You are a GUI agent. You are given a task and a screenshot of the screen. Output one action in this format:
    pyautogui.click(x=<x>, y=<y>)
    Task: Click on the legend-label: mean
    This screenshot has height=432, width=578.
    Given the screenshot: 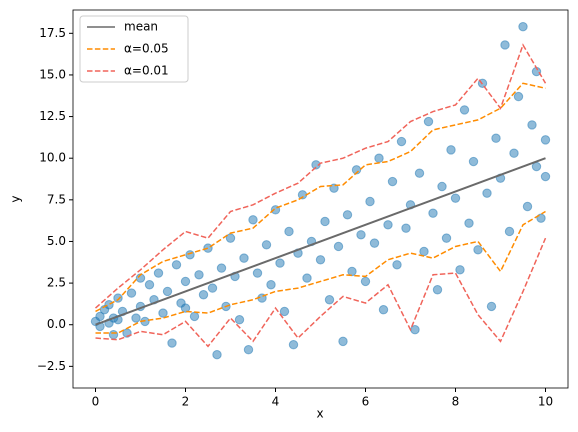 What is the action you would take?
    pyautogui.click(x=141, y=27)
    